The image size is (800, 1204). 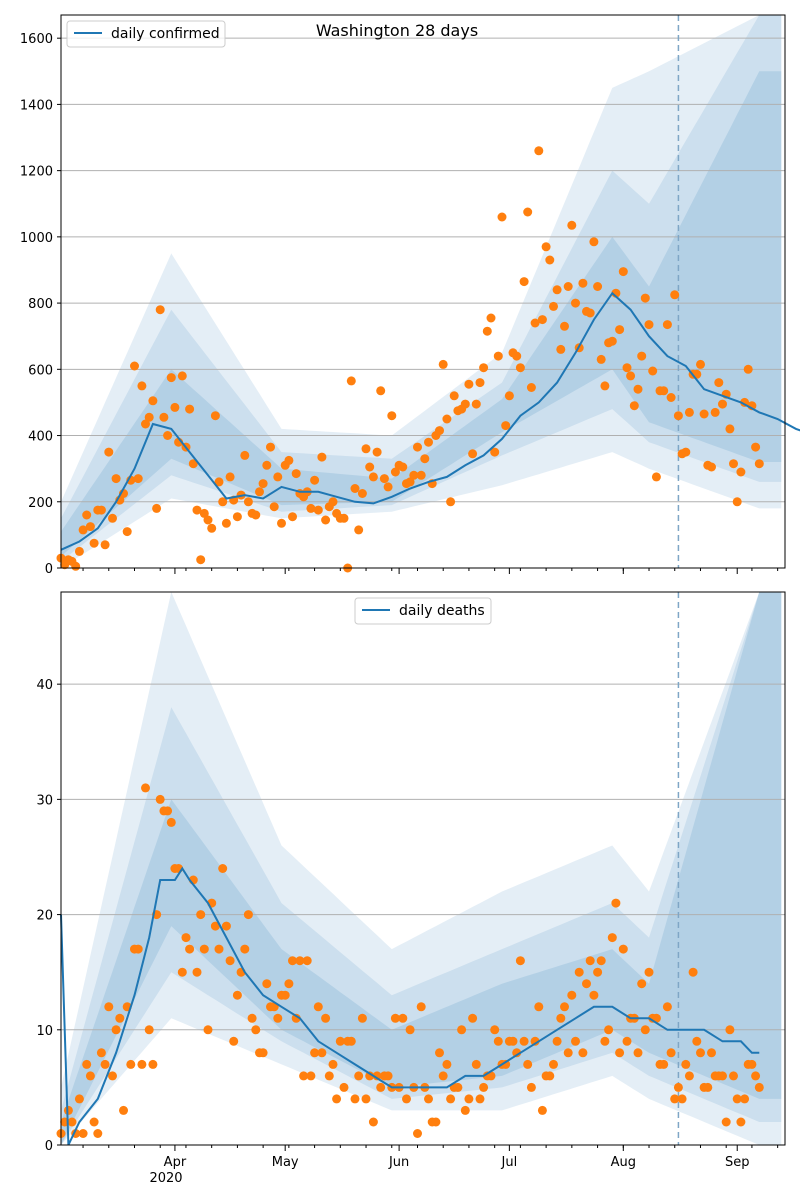 I want to click on chart-title: Washington 28 days, so click(x=397, y=30).